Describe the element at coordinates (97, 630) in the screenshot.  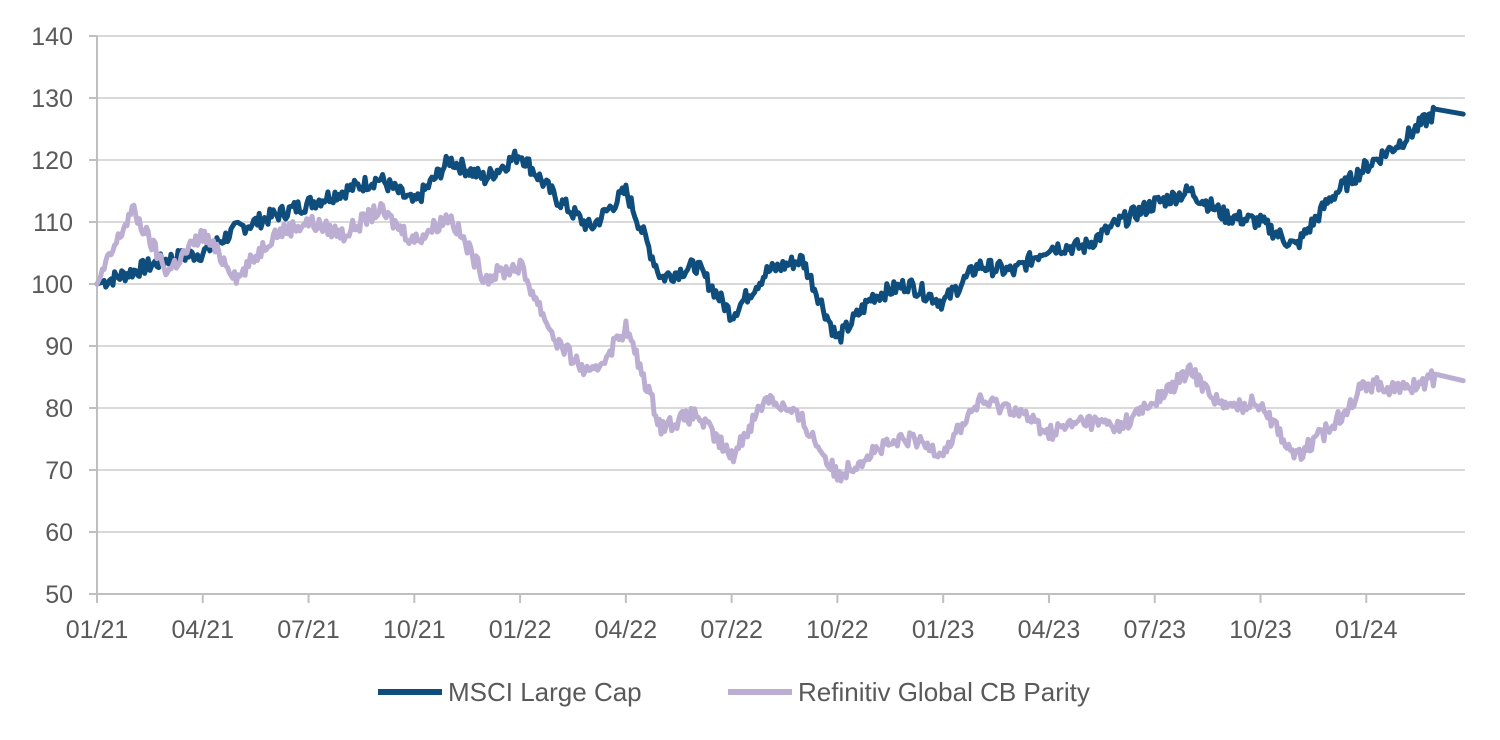
I see `x-tick-label: 01/21` at that location.